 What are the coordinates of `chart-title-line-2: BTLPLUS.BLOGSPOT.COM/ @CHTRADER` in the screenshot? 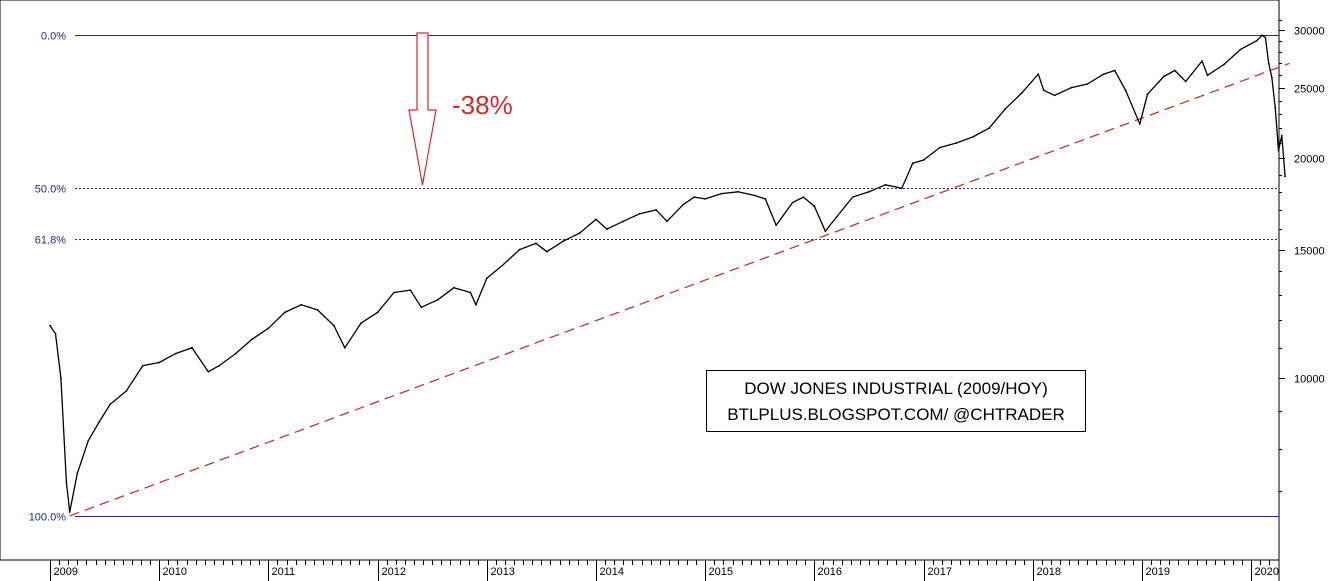 It's located at (896, 414).